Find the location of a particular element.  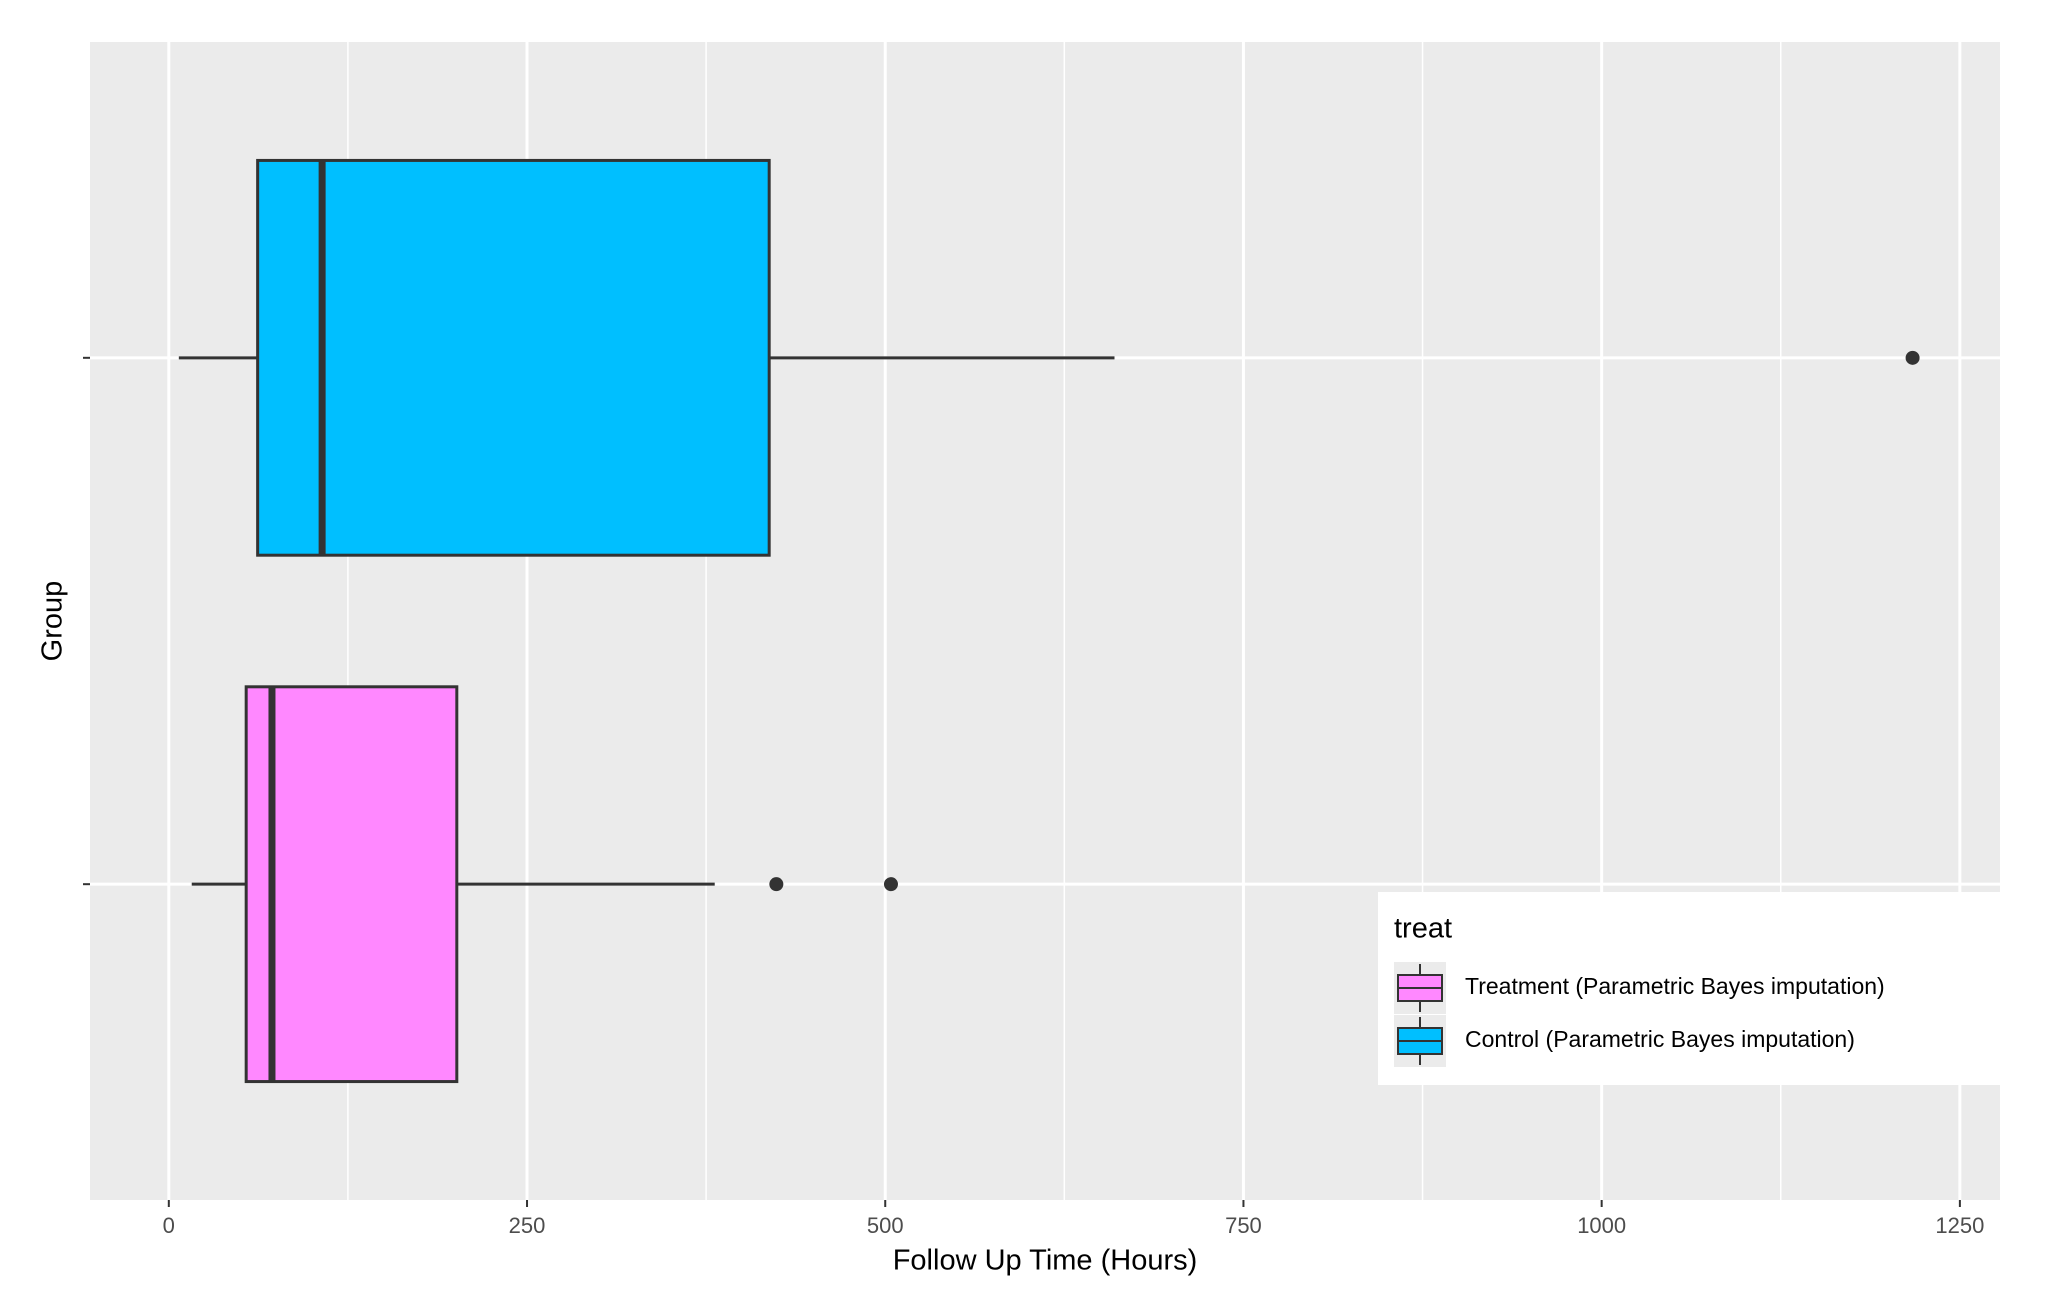

x-tick-label: 250 is located at coordinates (527, 1225).